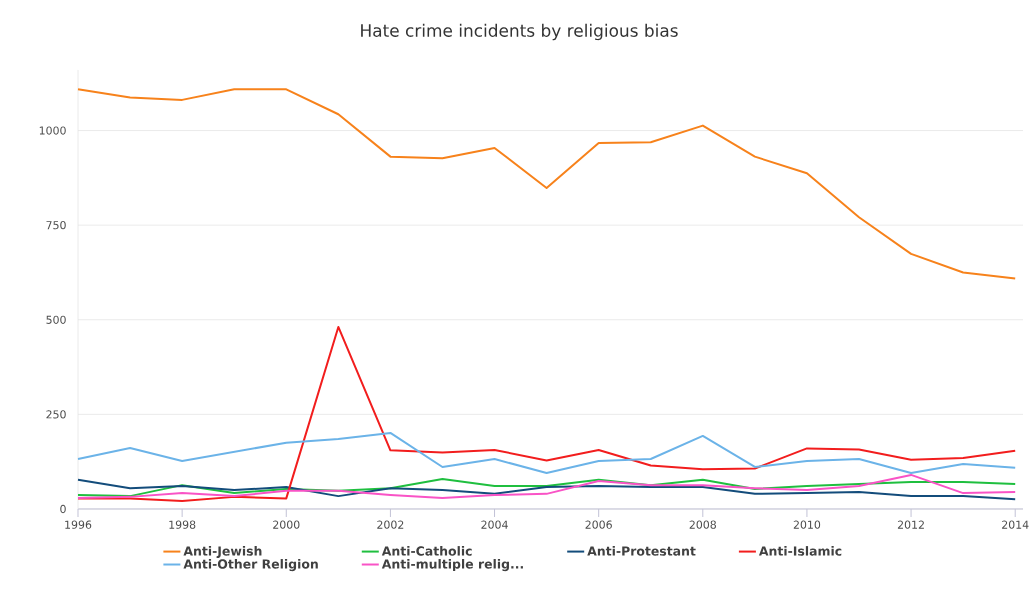  What do you see at coordinates (519, 32) in the screenshot?
I see `chart-title: Hate crime incidents by religious bias` at bounding box center [519, 32].